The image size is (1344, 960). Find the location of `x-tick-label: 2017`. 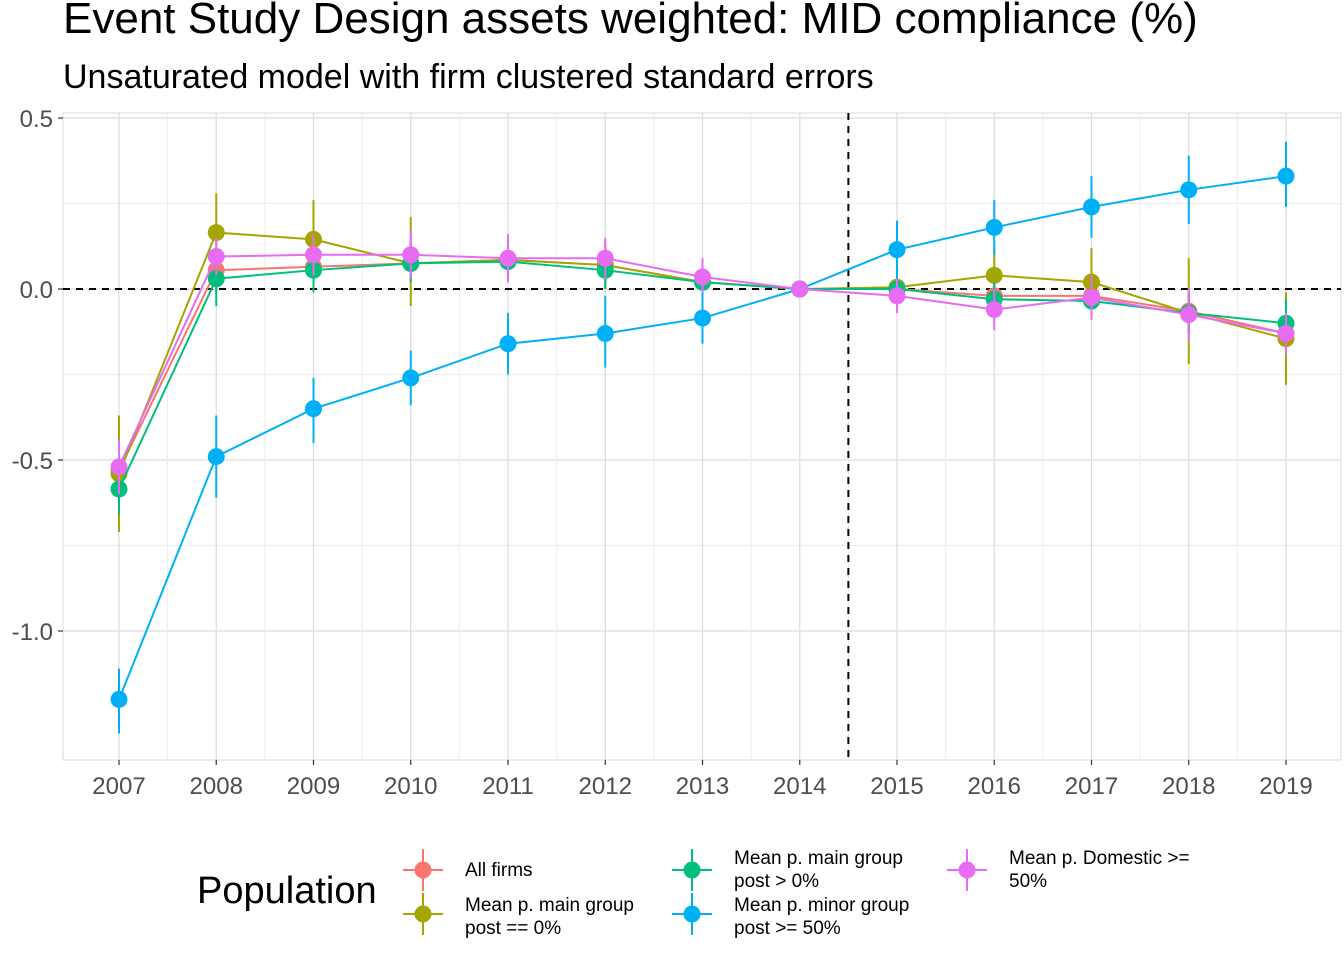

x-tick-label: 2017 is located at coordinates (1091, 786).